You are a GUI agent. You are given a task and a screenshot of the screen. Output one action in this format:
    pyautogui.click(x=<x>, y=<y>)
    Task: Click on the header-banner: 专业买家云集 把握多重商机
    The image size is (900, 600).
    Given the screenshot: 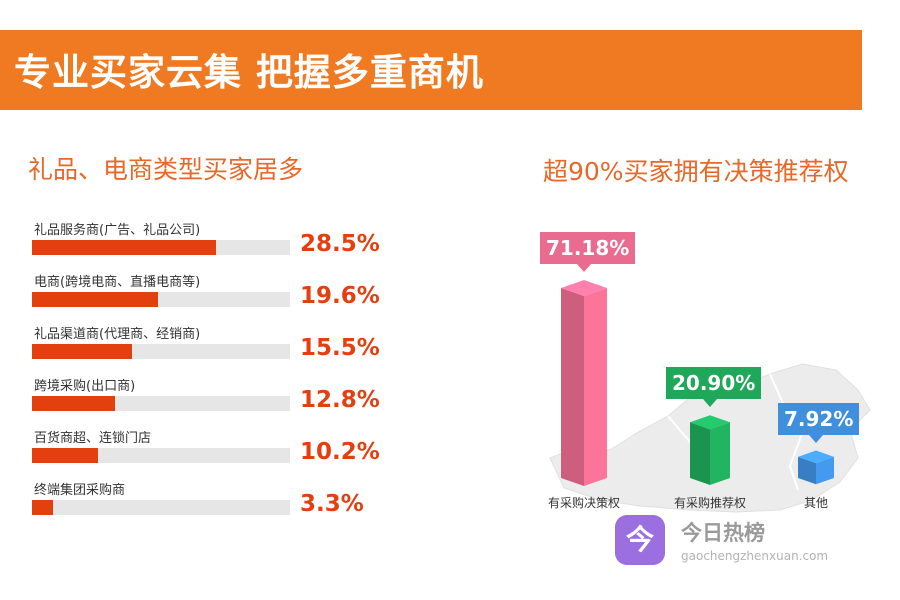 What is the action you would take?
    pyautogui.click(x=431, y=70)
    